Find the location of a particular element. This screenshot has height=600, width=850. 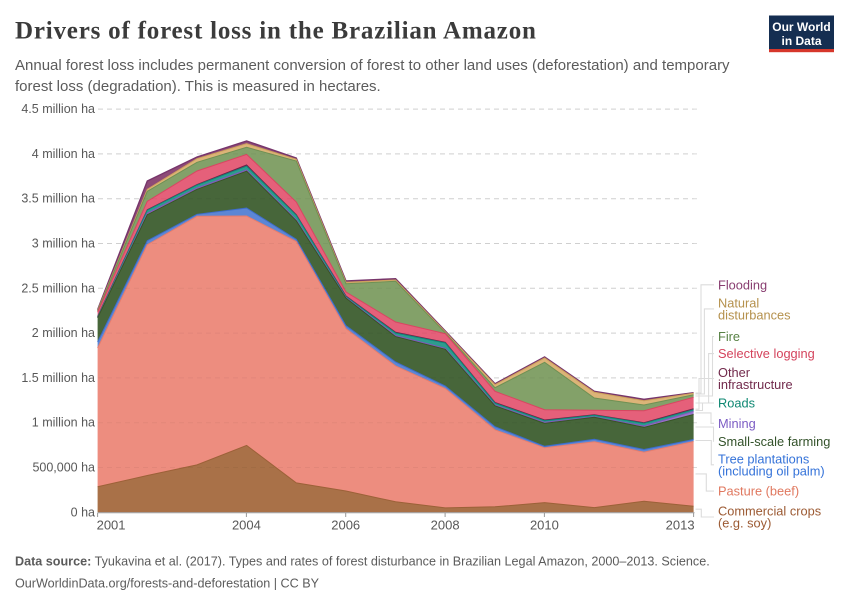

svg-text: infrastructure is located at coordinates (755, 384).